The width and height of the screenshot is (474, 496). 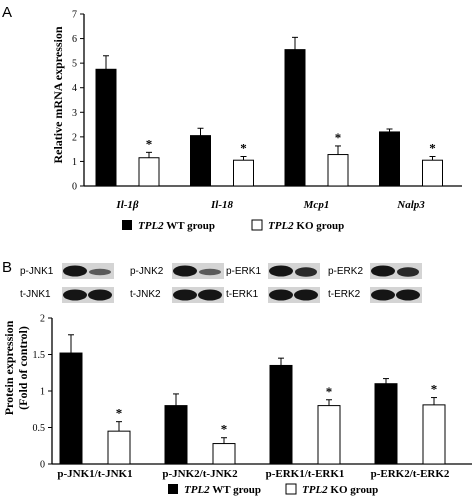 What do you see at coordinates (222, 205) in the screenshot?
I see `panel-a-category-label: Il-18` at bounding box center [222, 205].